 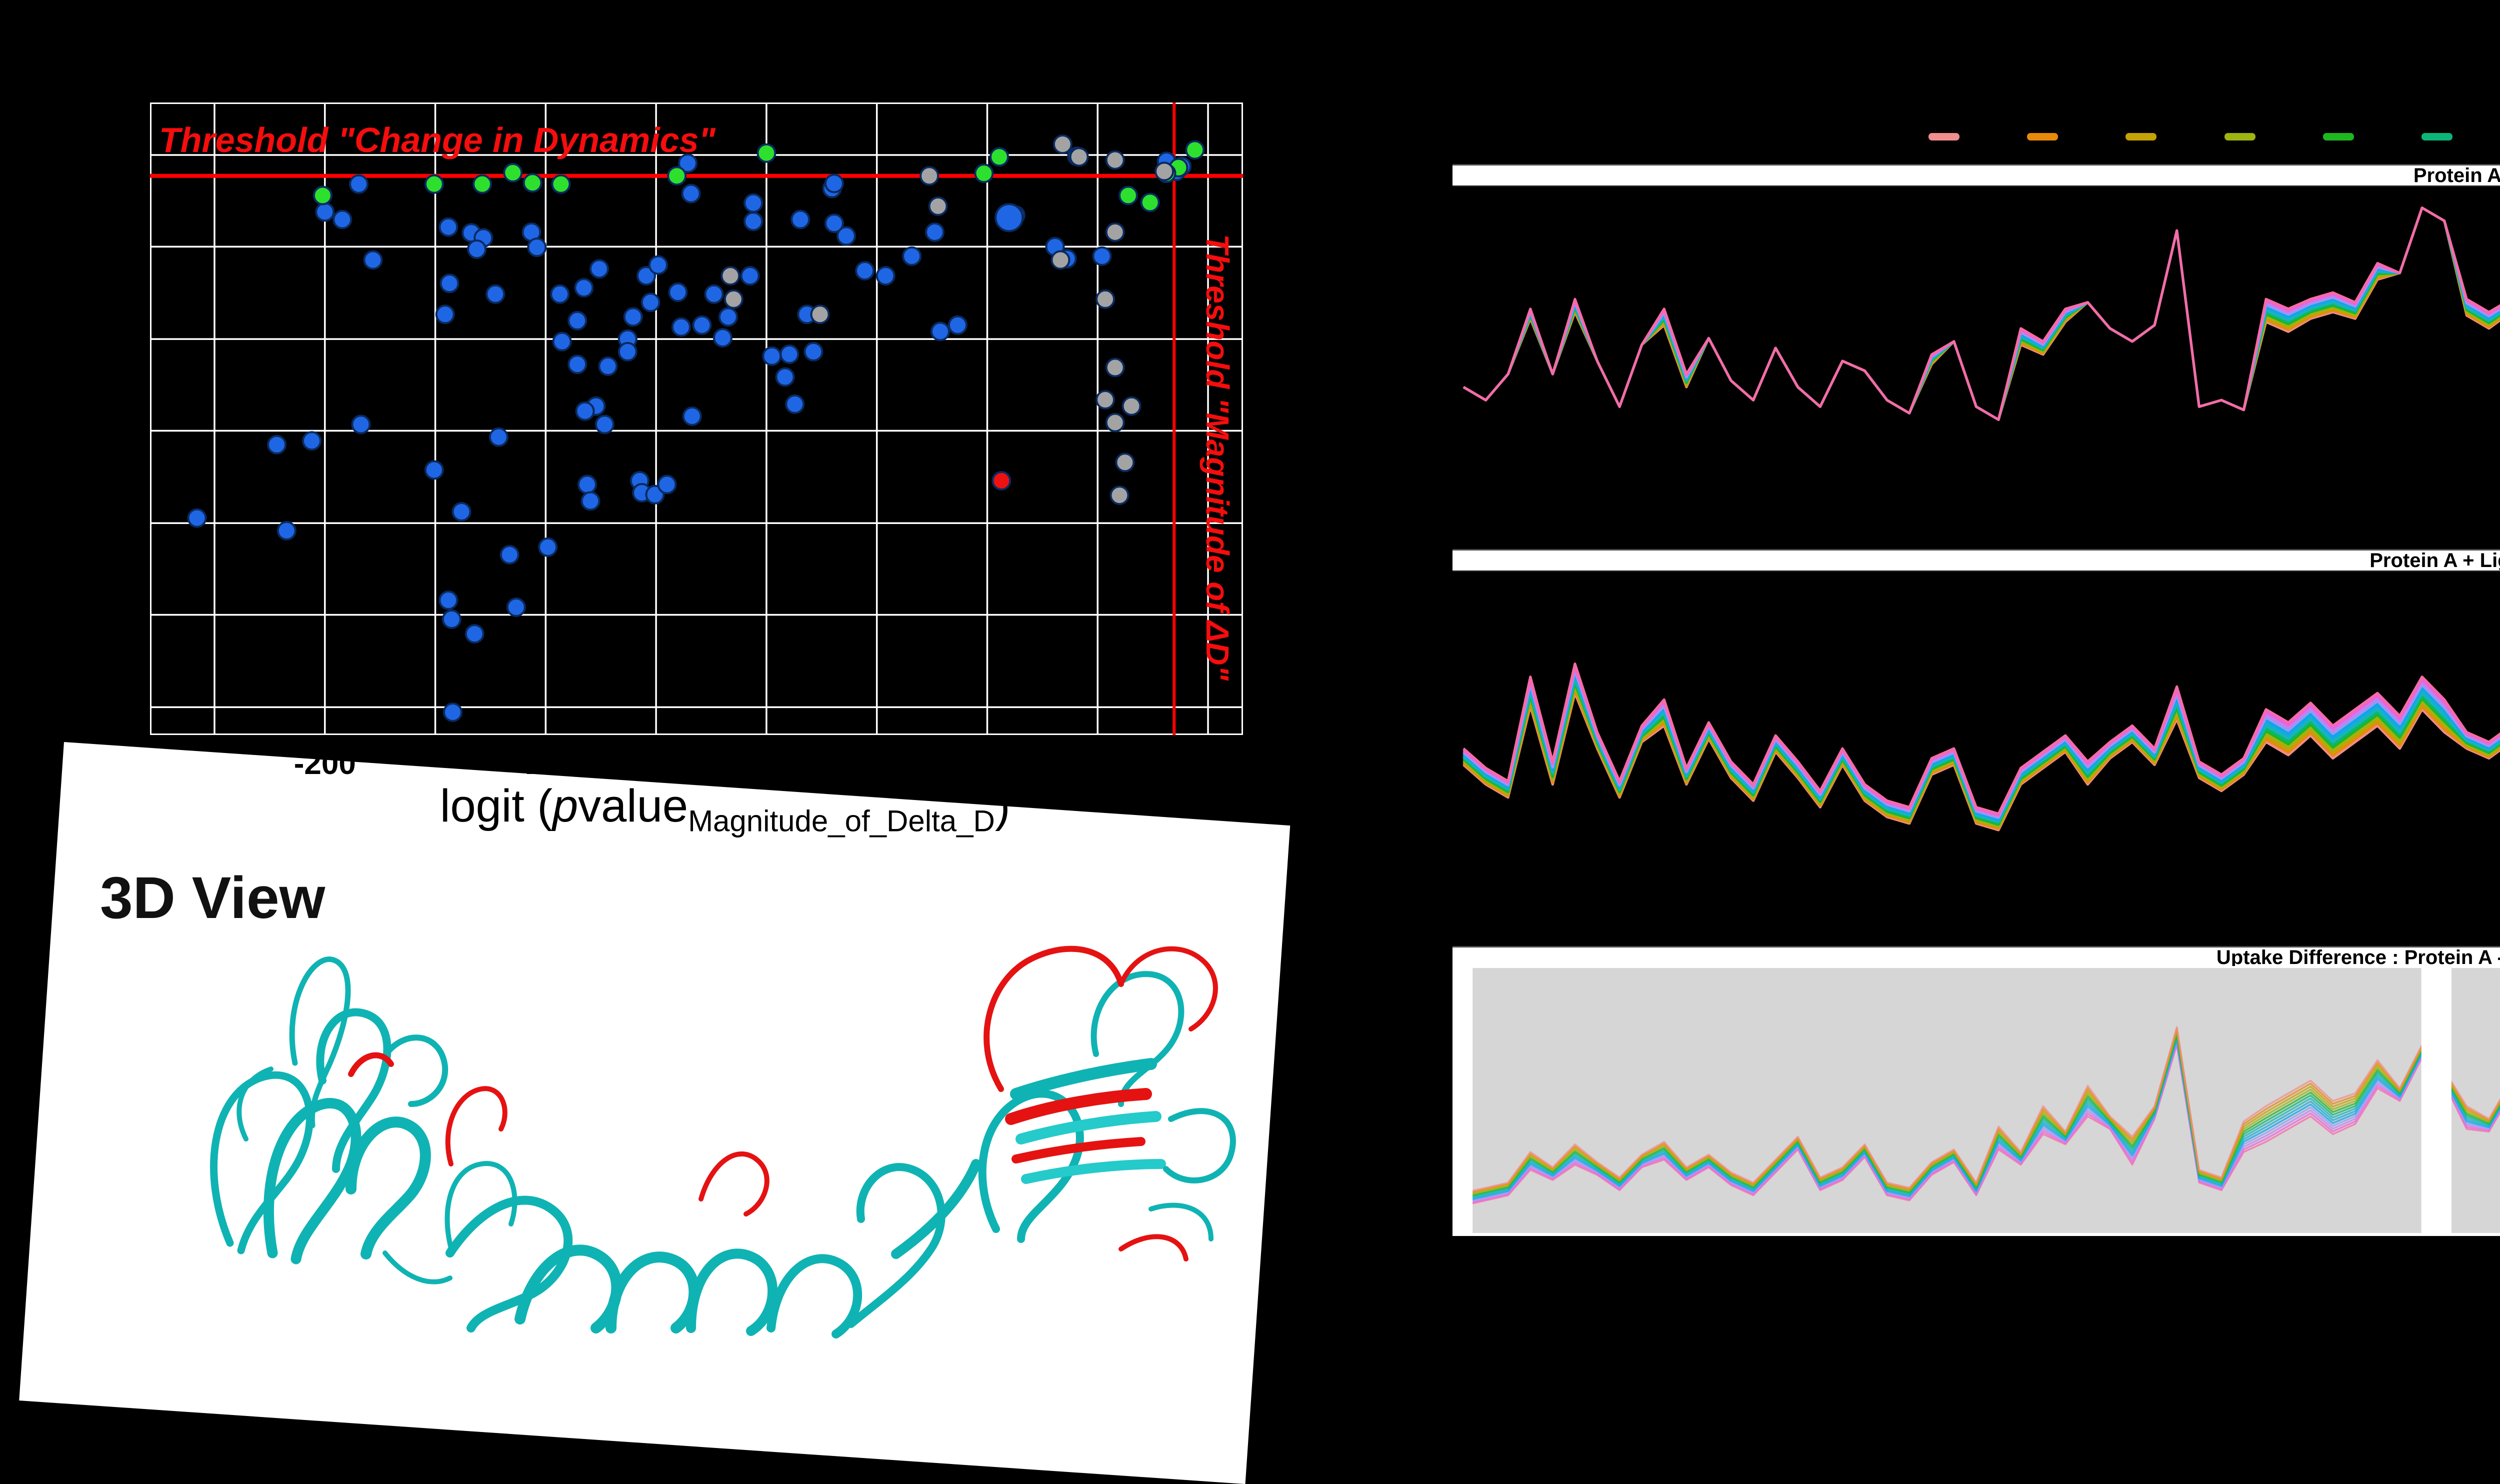 What do you see at coordinates (1976, 354) in the screenshot?
I see `uptake-chart-protein-a` at bounding box center [1976, 354].